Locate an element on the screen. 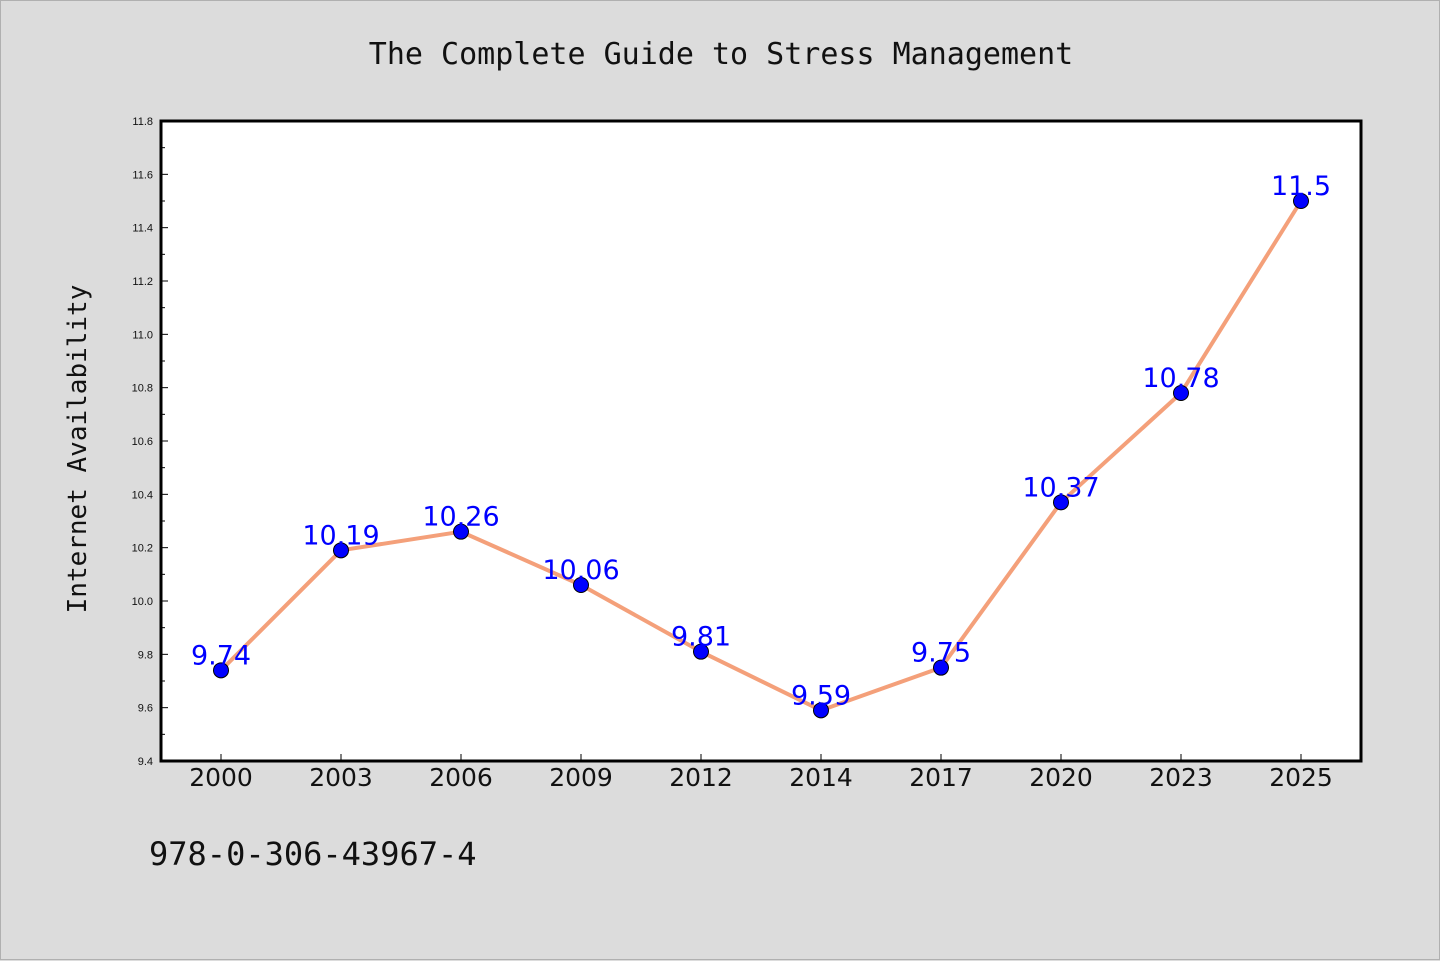  y-tick-label: 10.0 is located at coordinates (142, 602).